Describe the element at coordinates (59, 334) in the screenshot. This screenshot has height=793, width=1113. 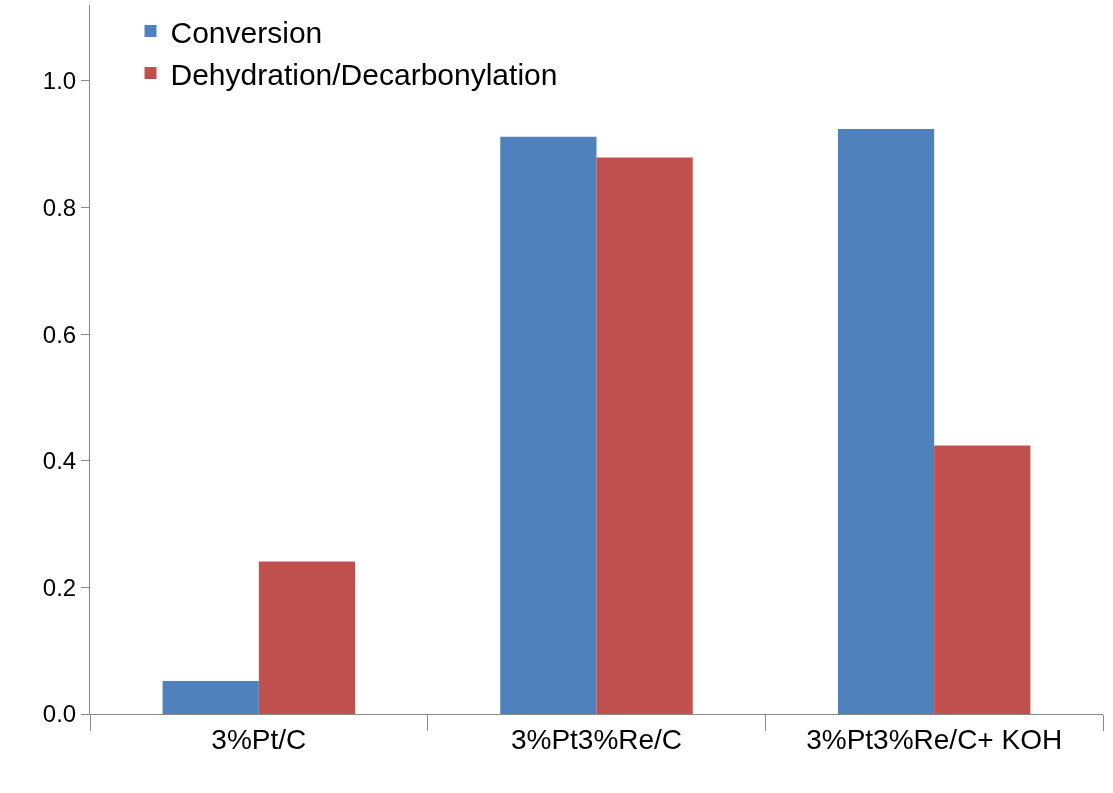
I see `y-tick-label: 0.6` at that location.